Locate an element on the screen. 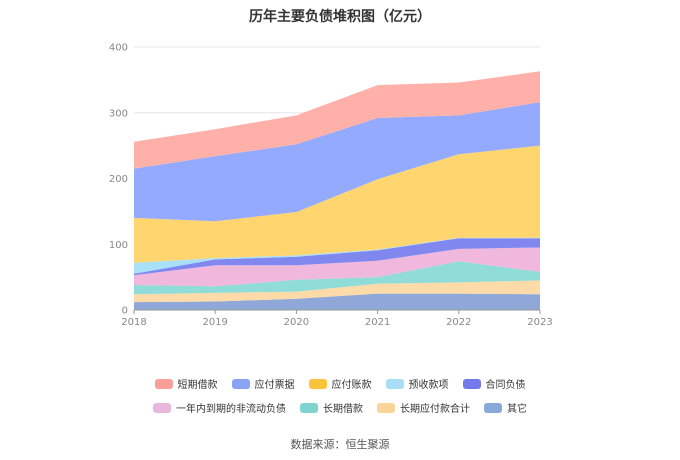  legend-label: 长期借款 is located at coordinates (343, 409).